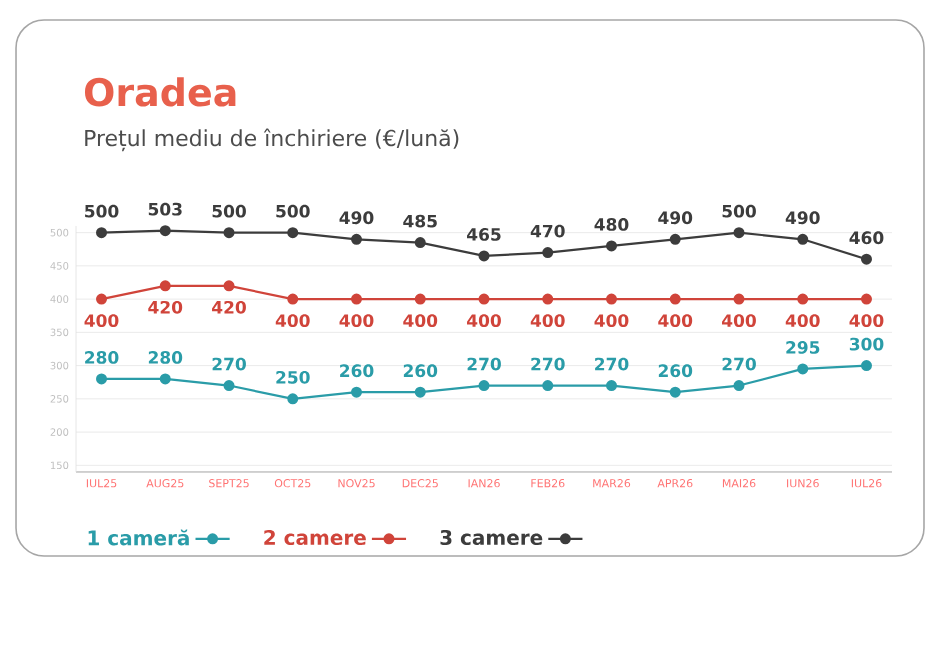 The height and width of the screenshot is (652, 936). Describe the element at coordinates (138, 537) in the screenshot. I see `legend-label: 1 cameră` at that location.